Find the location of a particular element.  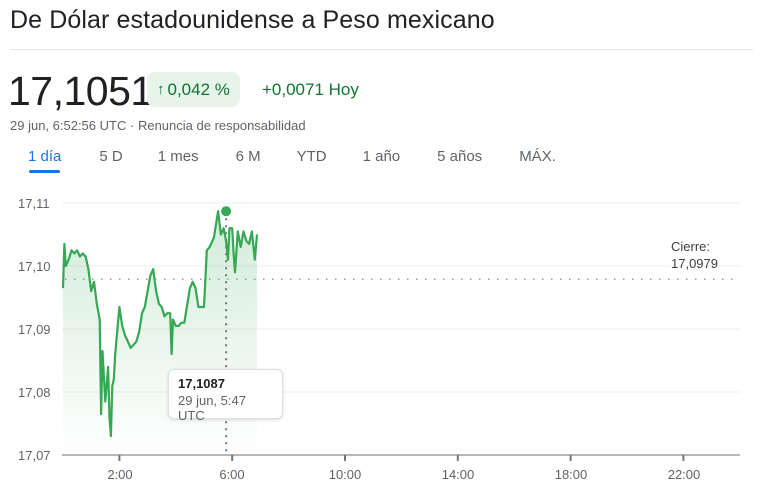

x-tick-6: 6:00 is located at coordinates (232, 474).